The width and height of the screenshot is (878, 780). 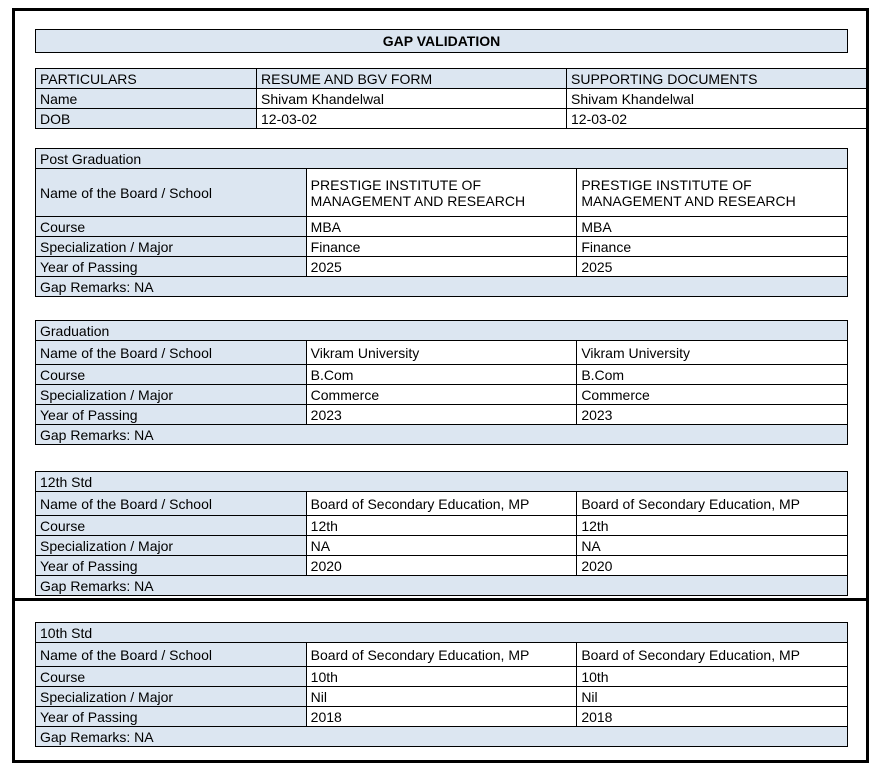 I want to click on cell-specialization-resume: NA, so click(x=441, y=545).